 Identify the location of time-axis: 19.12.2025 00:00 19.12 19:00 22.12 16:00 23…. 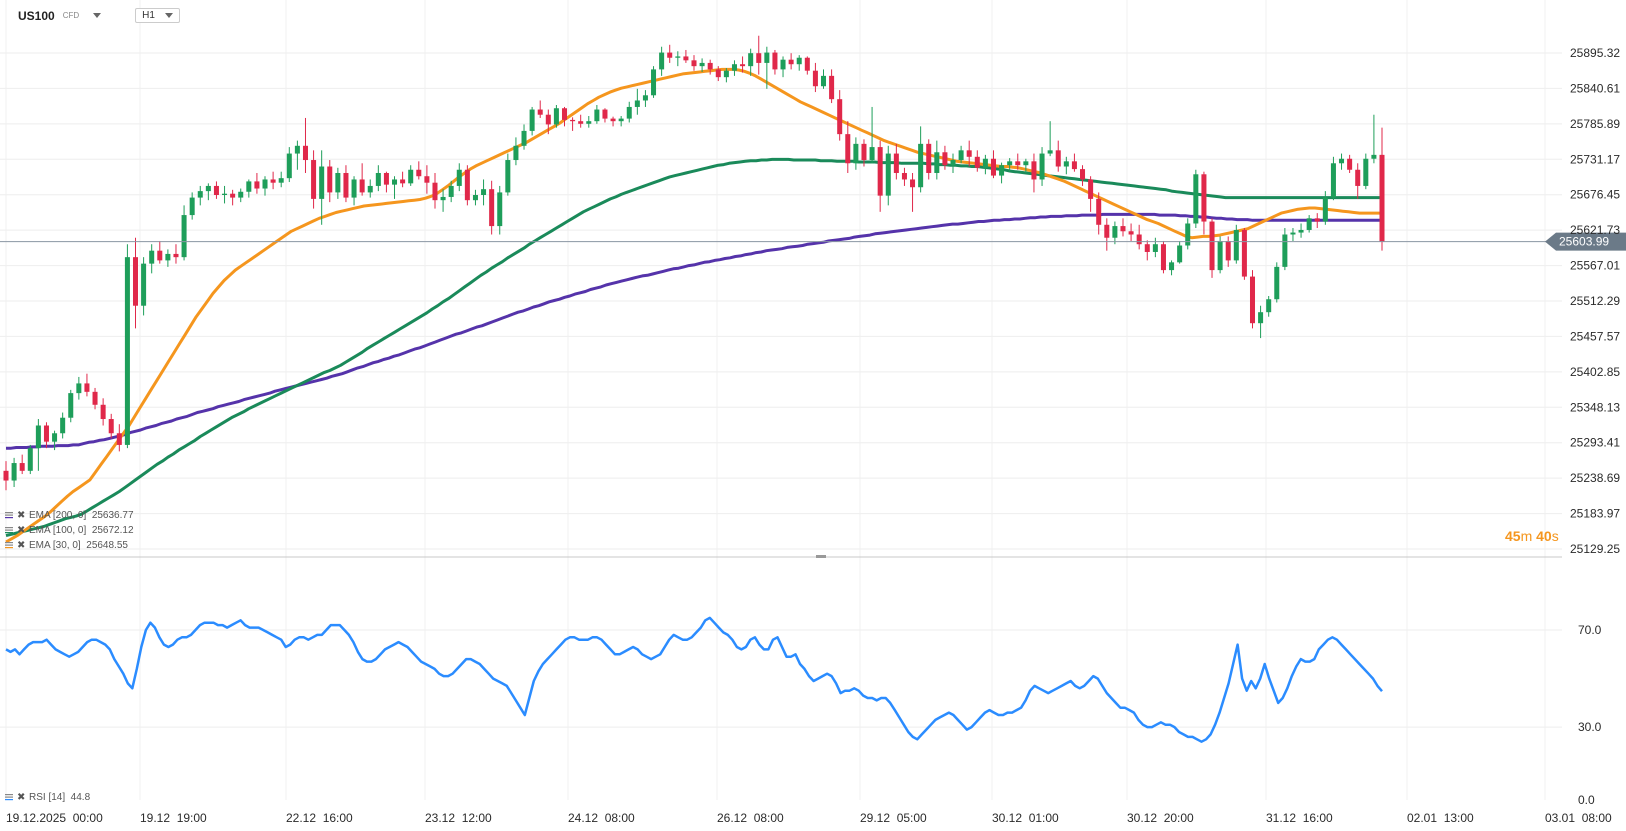
(809, 818).